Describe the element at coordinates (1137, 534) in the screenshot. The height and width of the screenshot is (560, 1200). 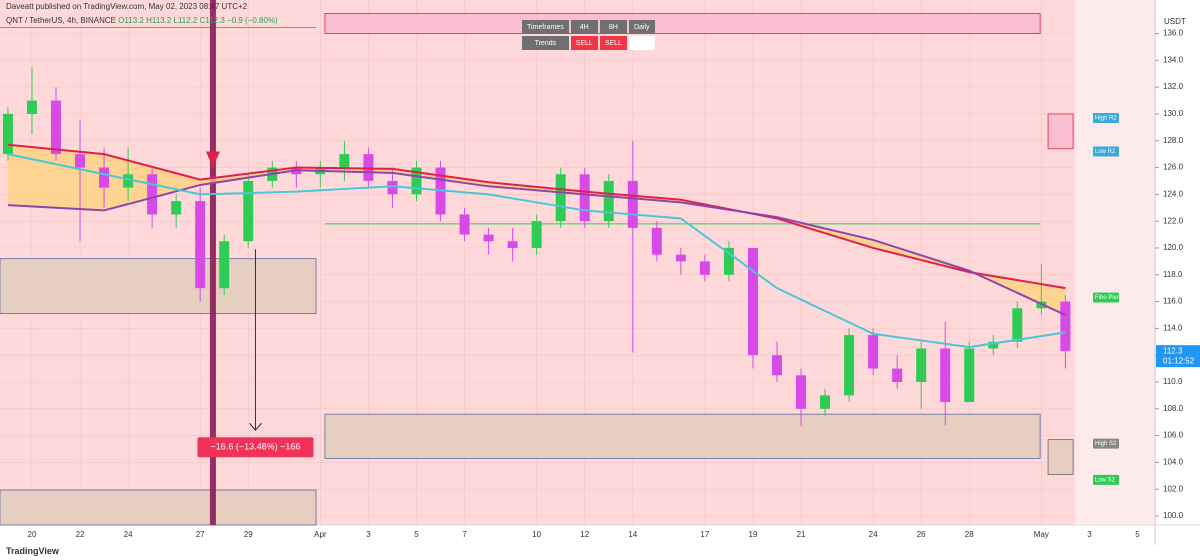
I see `x-tick-label: 5` at that location.